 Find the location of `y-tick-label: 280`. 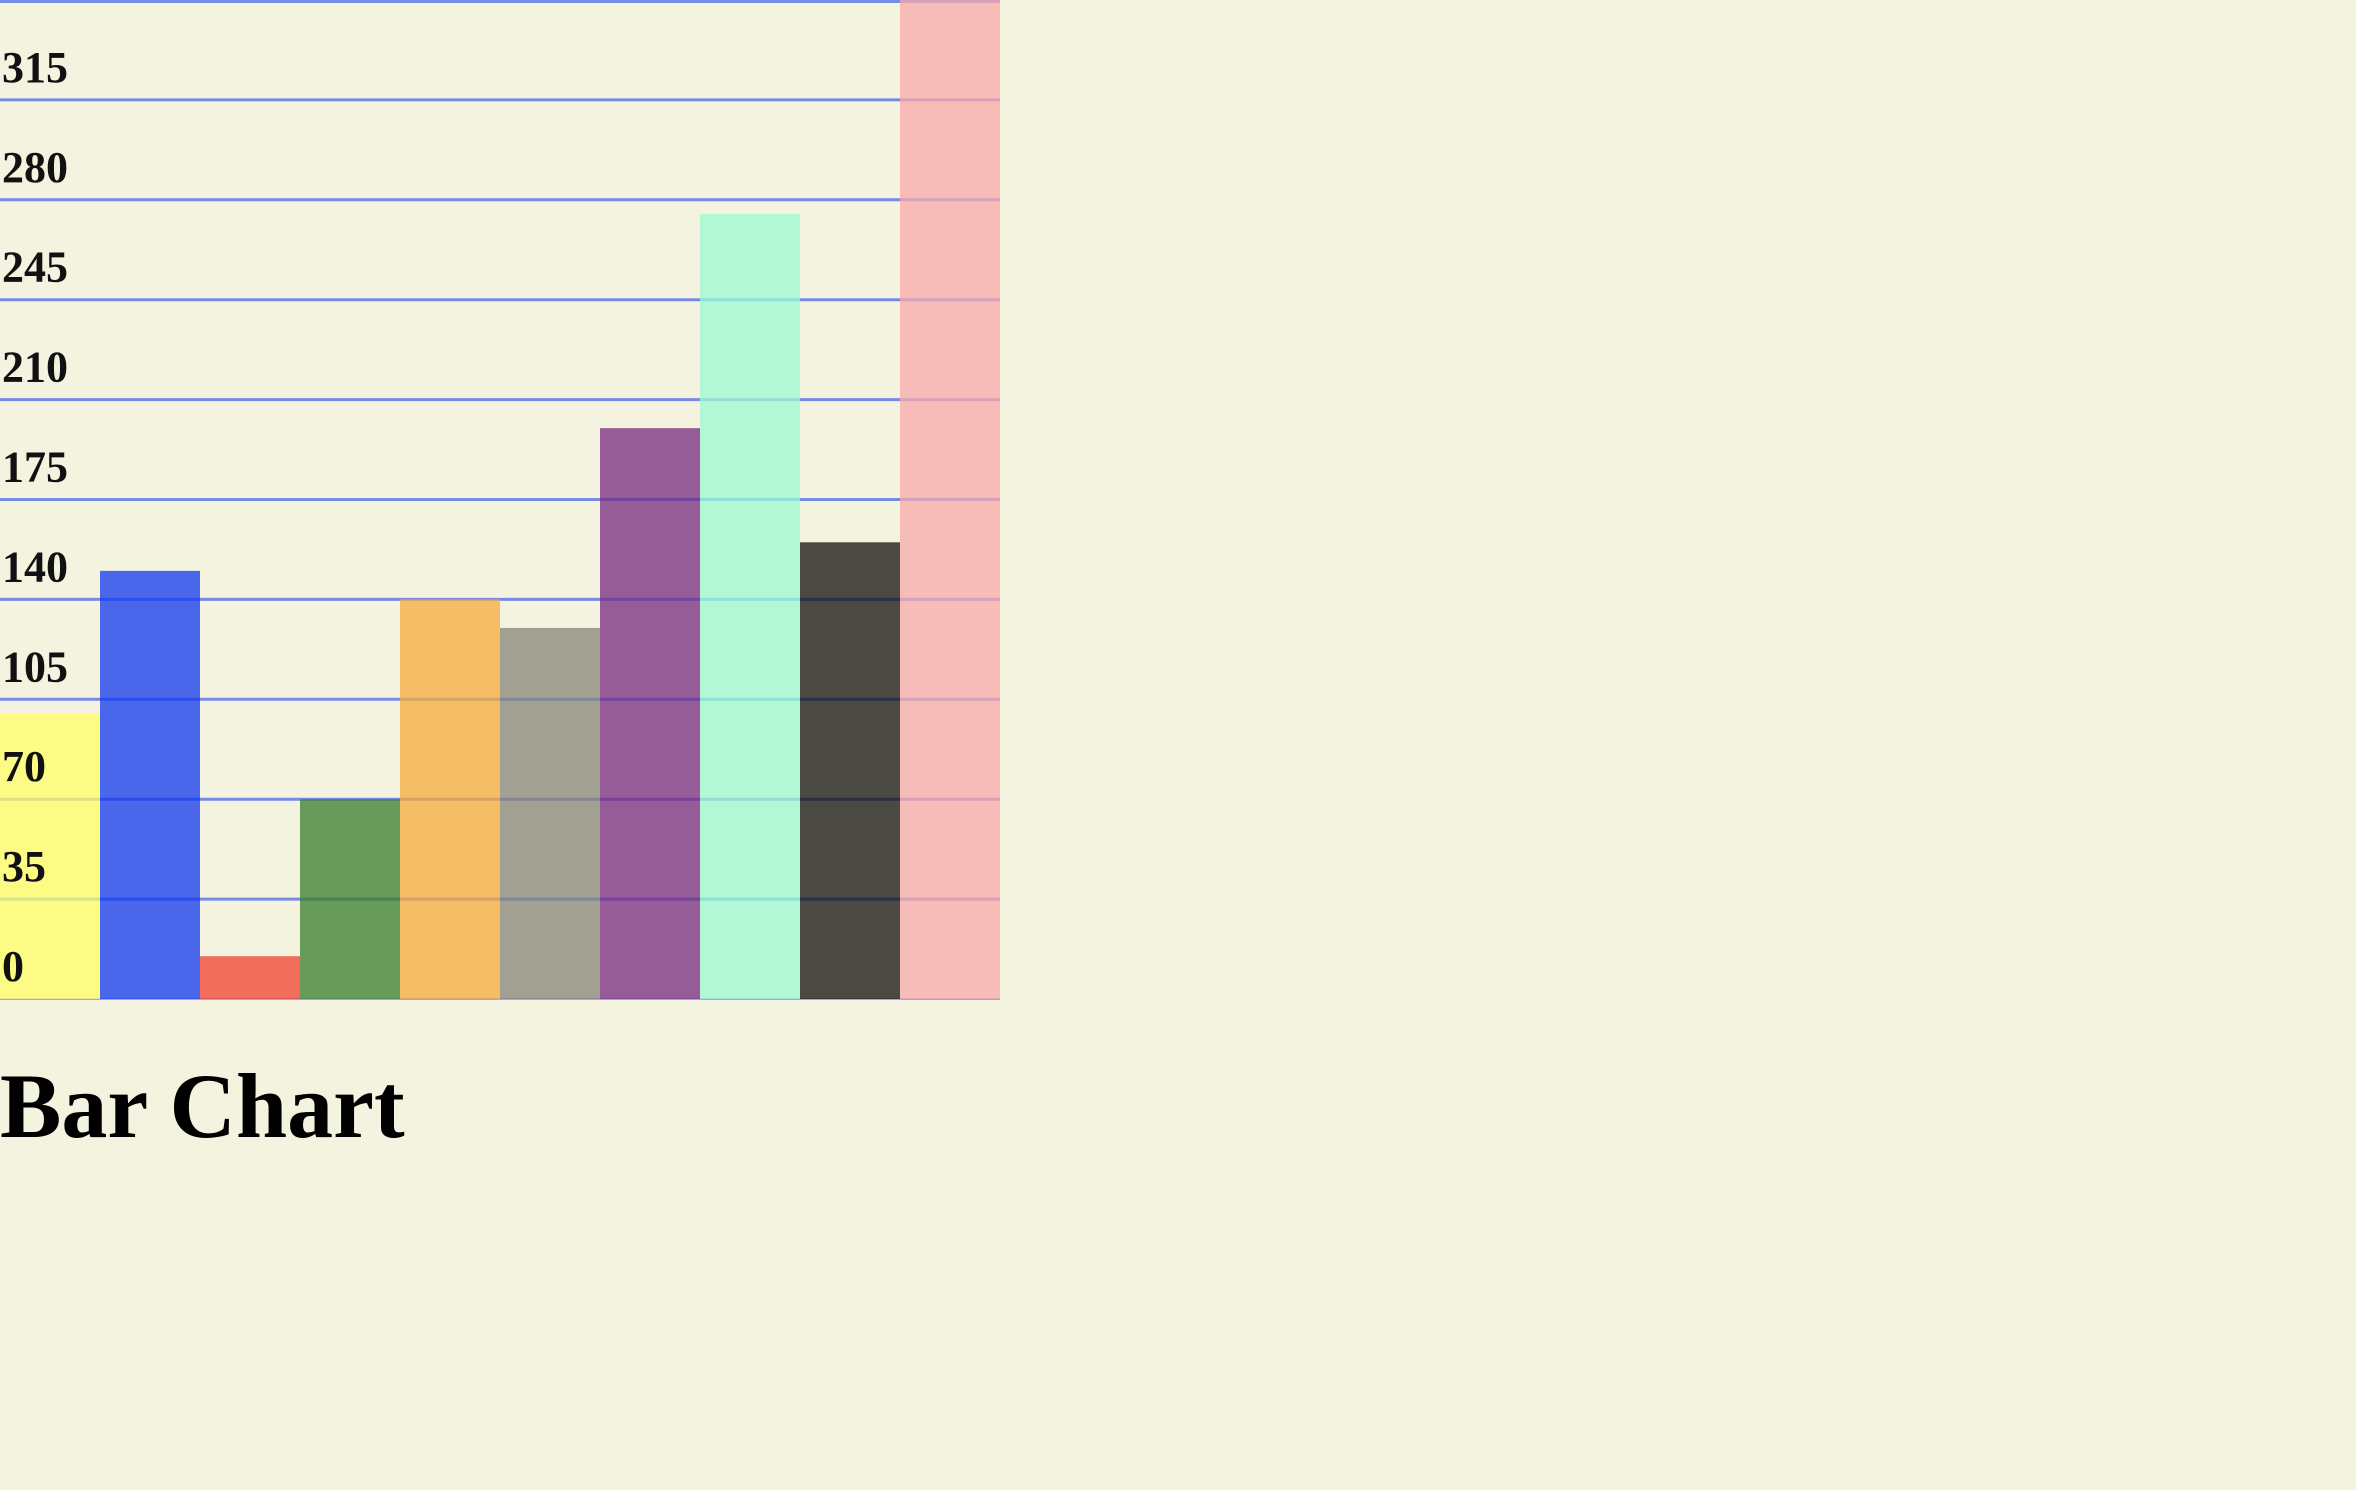

y-tick-label: 280 is located at coordinates (35, 167).